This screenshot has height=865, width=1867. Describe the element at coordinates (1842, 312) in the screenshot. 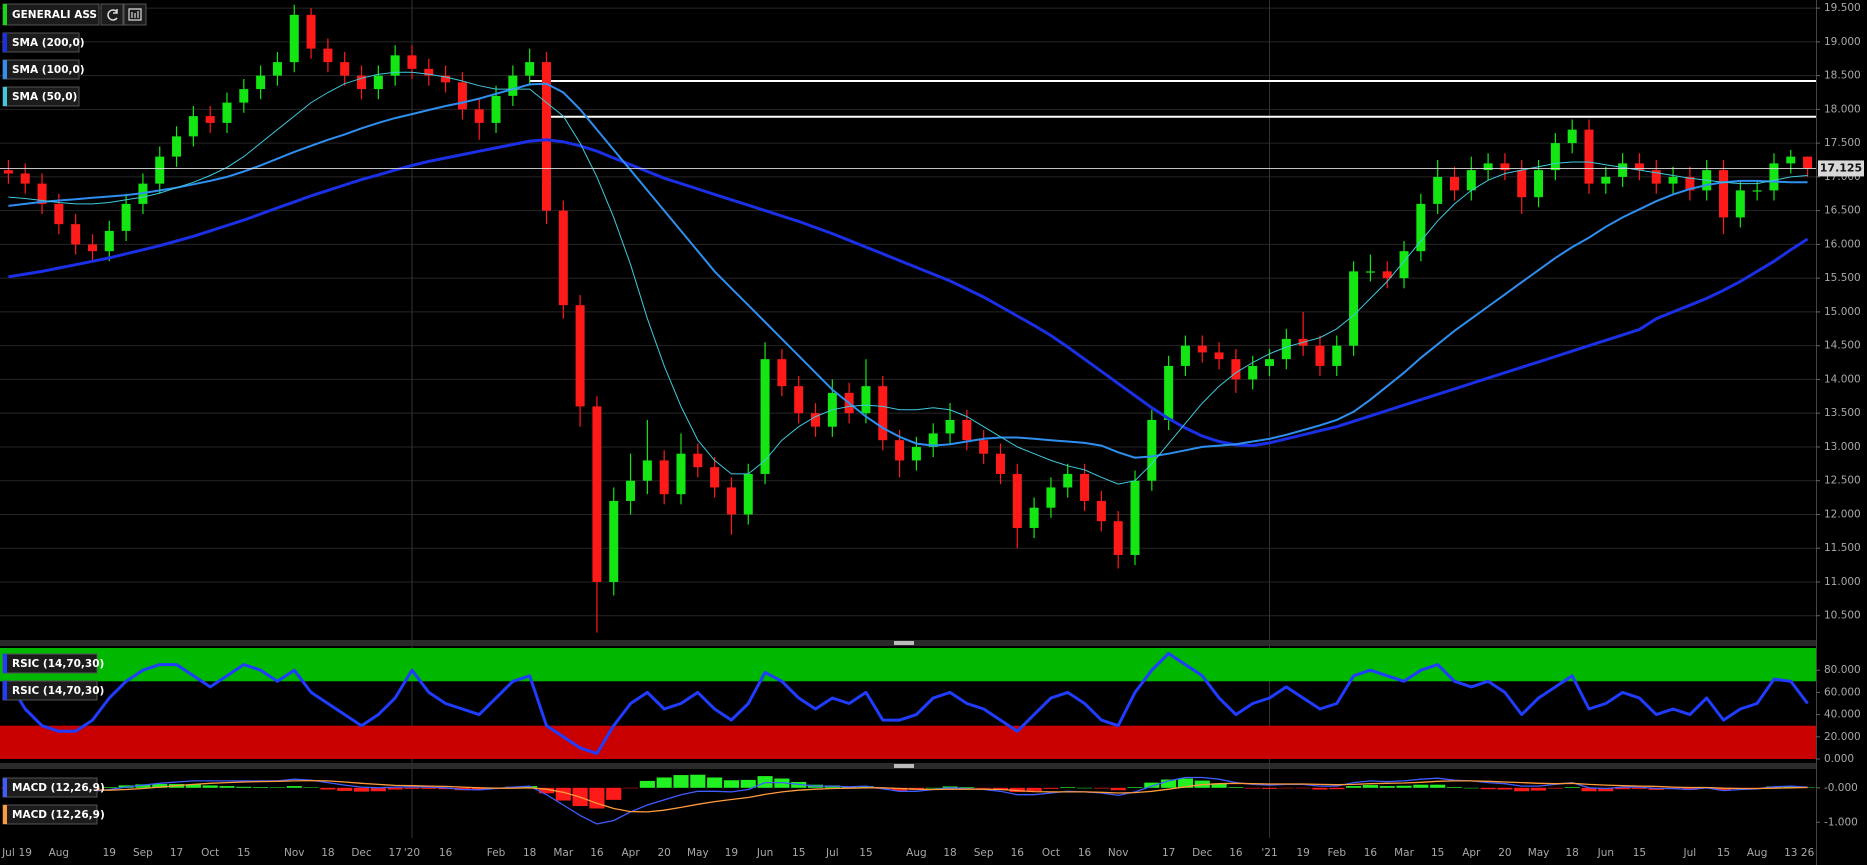

I see `y-tick-label: 15.000` at that location.